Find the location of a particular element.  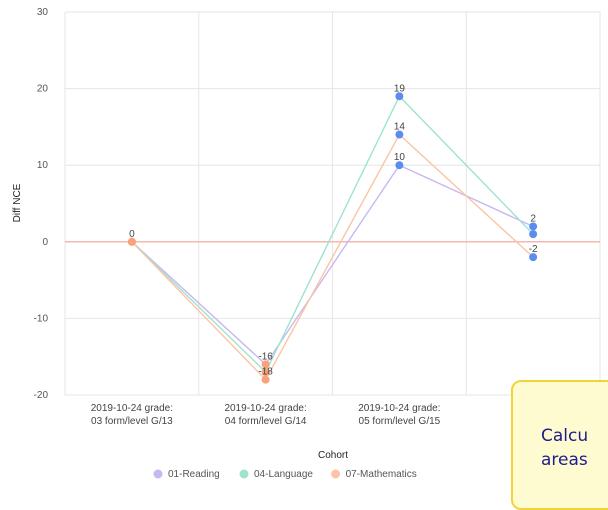

callout-box: Calcu areas is located at coordinates (559, 445).